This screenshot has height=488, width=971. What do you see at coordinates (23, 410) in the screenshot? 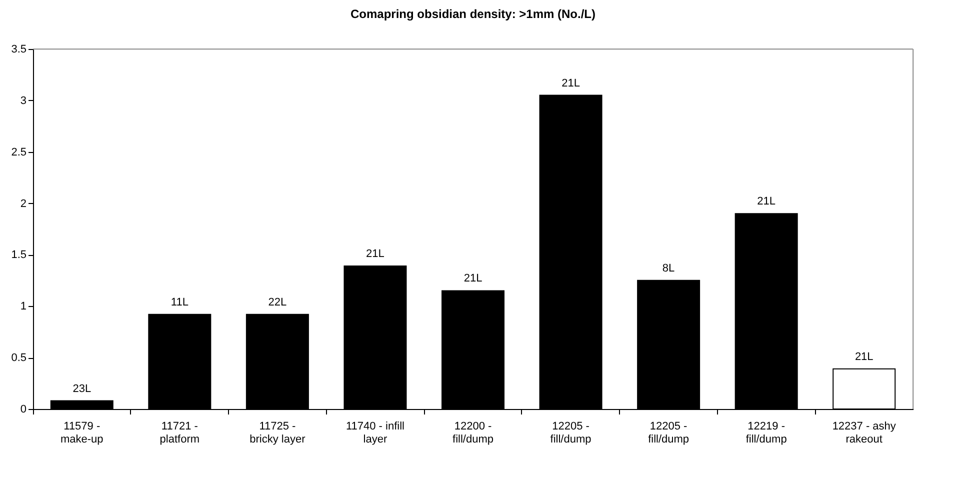
I see `y-tick-label: 0` at bounding box center [23, 410].